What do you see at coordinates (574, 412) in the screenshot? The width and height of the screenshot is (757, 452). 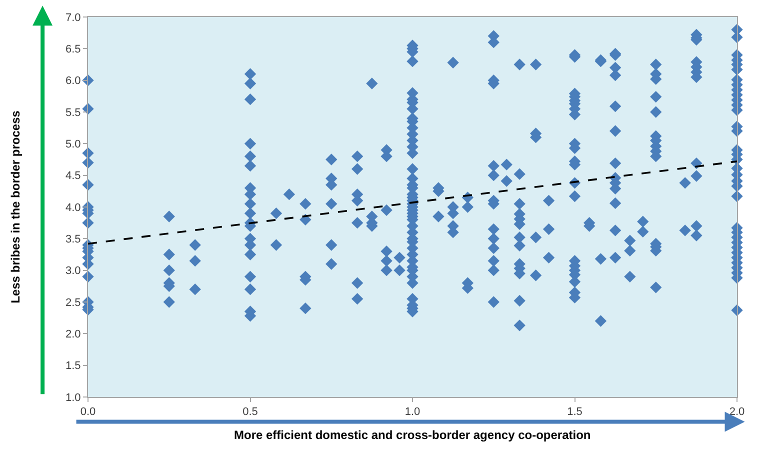 I see `x-tick-label: 1.5` at bounding box center [574, 412].